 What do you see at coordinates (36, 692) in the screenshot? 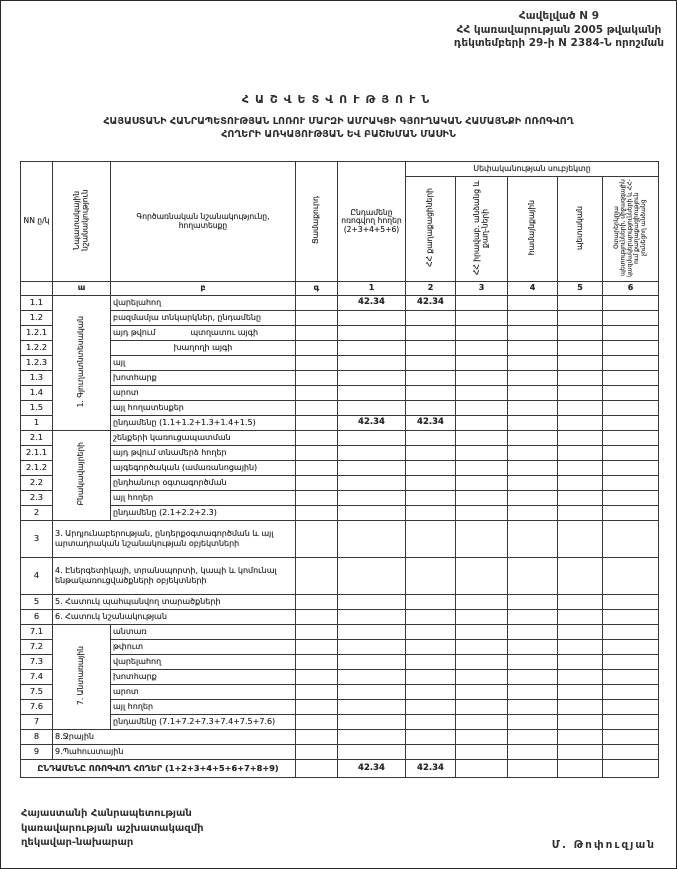
I see `row-number: 7.5` at bounding box center [36, 692].